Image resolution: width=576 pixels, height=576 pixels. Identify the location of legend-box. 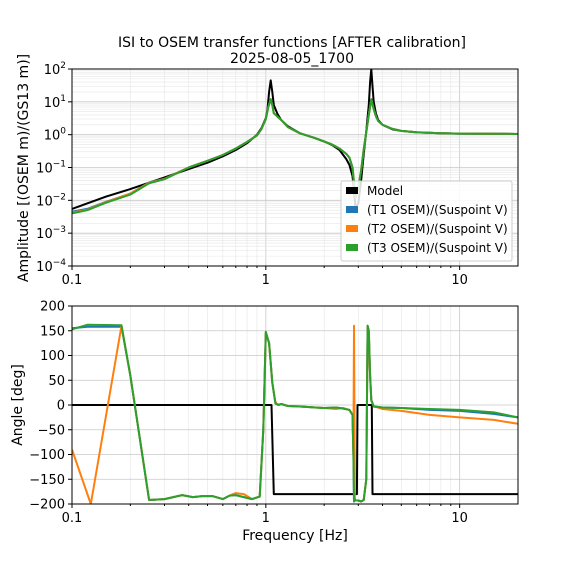
(426, 221).